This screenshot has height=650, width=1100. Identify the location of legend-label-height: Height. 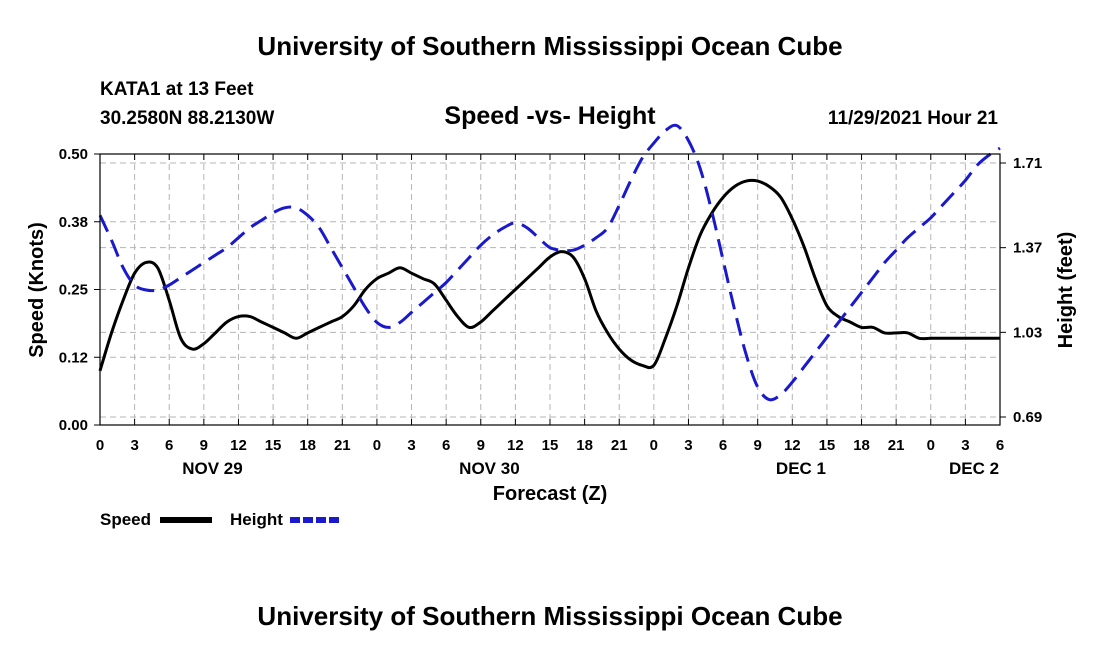
(256, 519).